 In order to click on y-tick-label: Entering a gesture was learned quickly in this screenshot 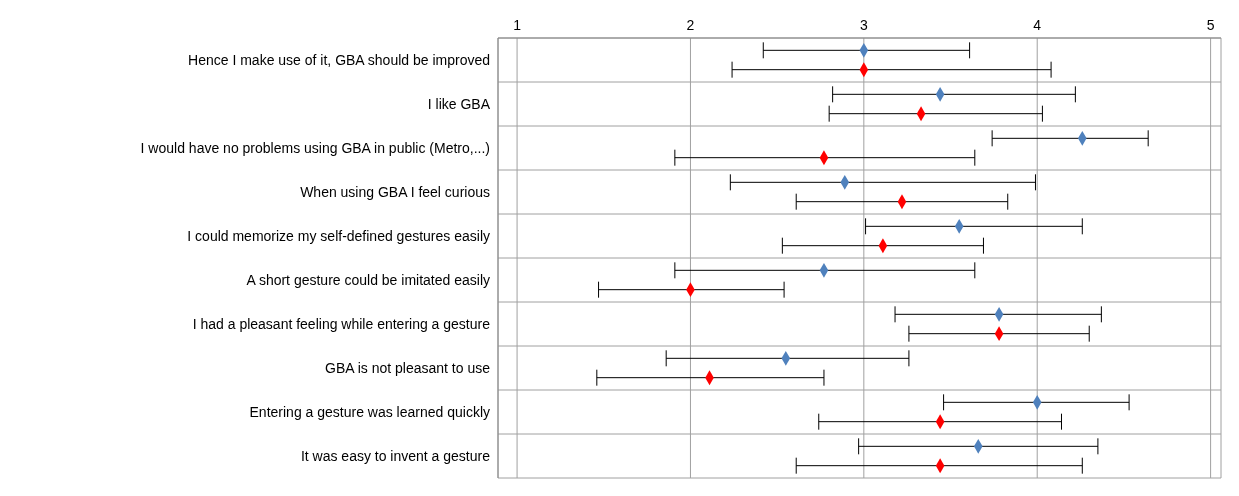, I will do `click(369, 411)`.